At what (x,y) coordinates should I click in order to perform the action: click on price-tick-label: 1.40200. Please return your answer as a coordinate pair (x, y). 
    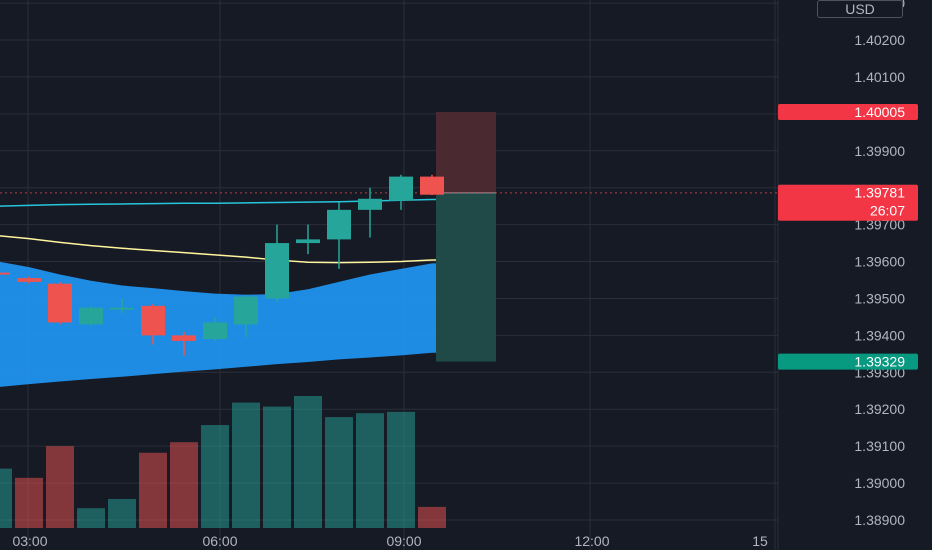
    Looking at the image, I should click on (879, 40).